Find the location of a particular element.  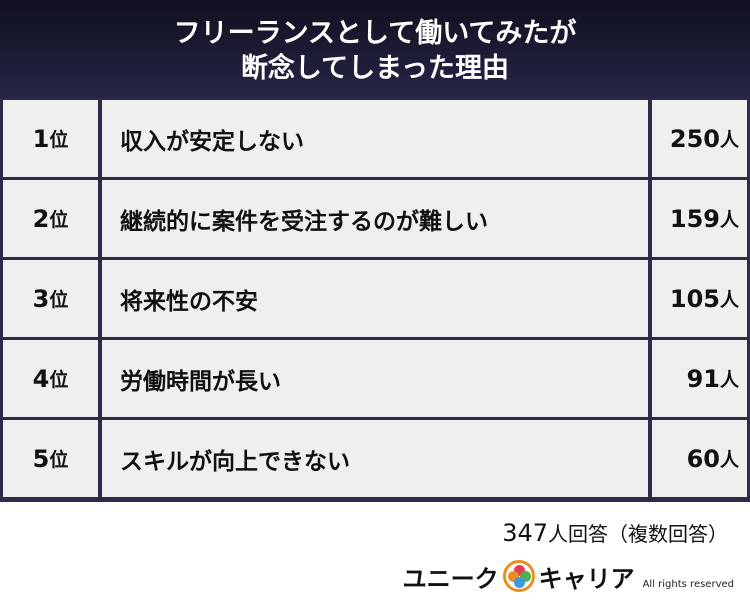

brand-logo: ユニーク キャリア All rights reserved is located at coordinates (568, 576).